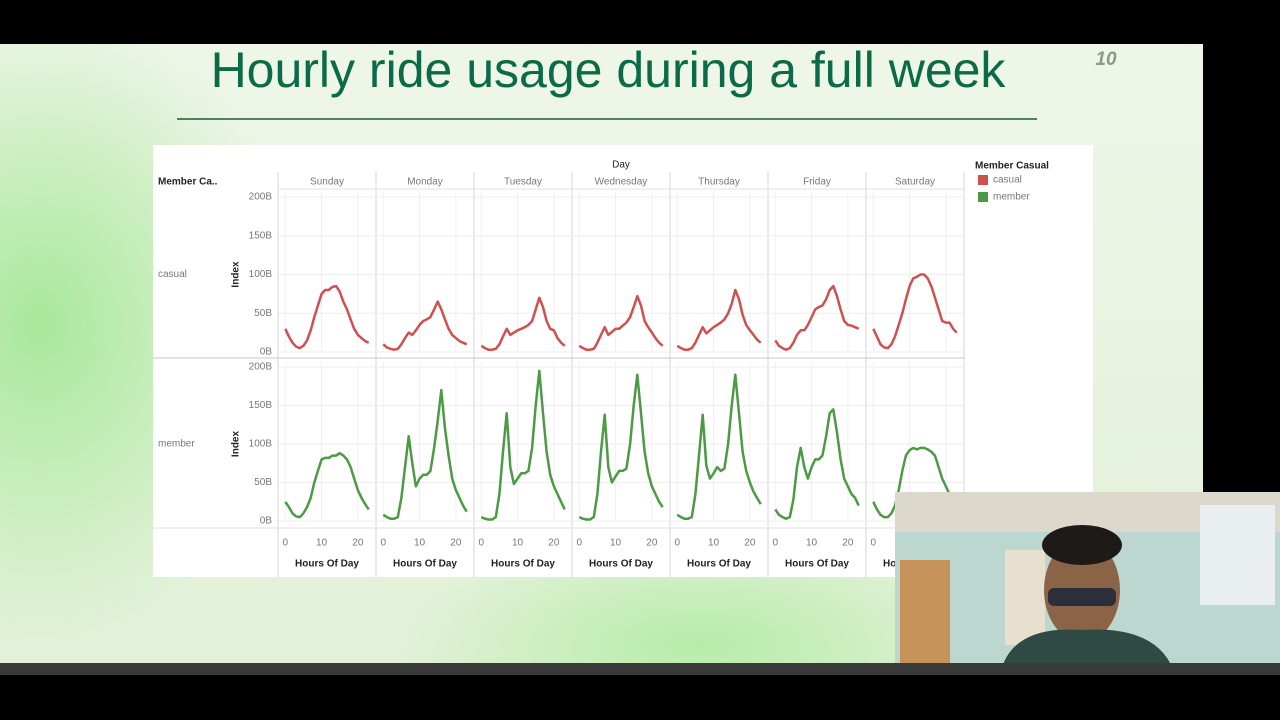  What do you see at coordinates (1011, 197) in the screenshot?
I see `legend-label: member` at bounding box center [1011, 197].